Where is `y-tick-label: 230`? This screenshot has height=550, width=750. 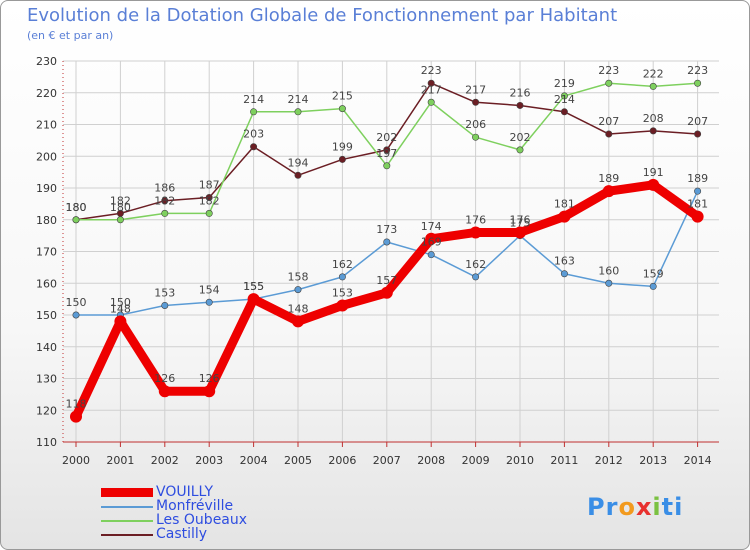
y-tick-label: 230 is located at coordinates (46, 61).